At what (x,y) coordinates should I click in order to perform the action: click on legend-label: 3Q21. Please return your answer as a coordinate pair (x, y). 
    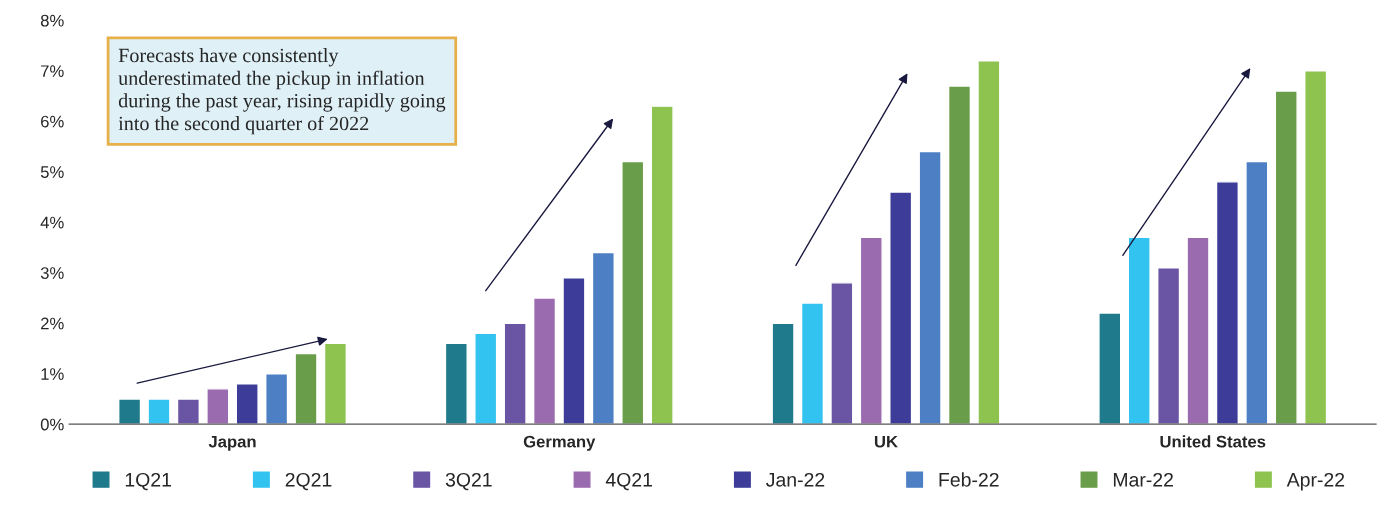
    Looking at the image, I should click on (468, 481).